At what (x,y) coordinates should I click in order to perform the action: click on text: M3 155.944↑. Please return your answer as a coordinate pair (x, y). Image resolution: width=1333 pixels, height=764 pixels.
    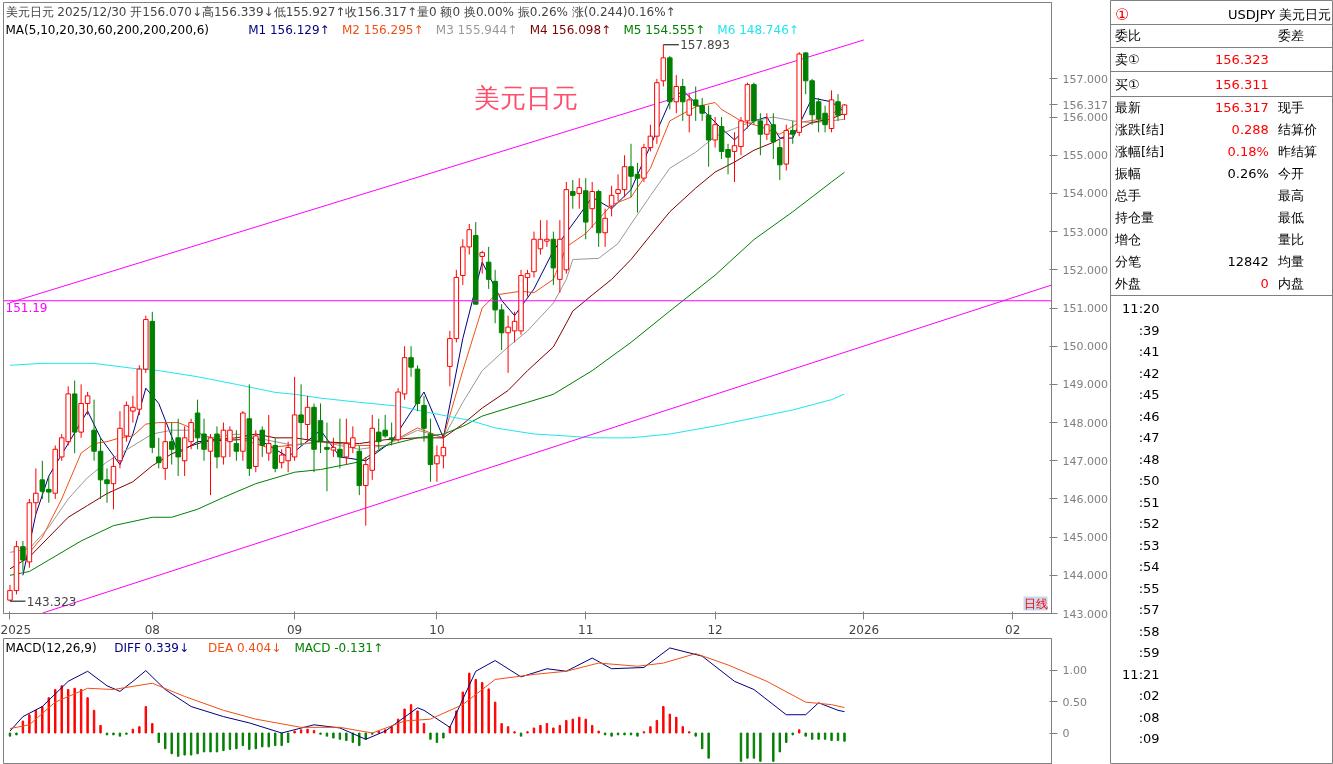
    Looking at the image, I should click on (476, 29).